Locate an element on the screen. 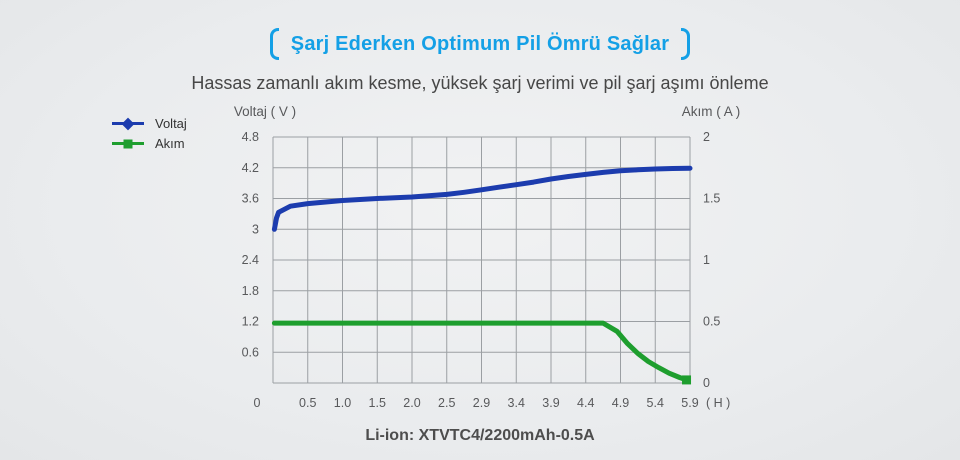  y-left-tick-label: 1.8 is located at coordinates (250, 291).